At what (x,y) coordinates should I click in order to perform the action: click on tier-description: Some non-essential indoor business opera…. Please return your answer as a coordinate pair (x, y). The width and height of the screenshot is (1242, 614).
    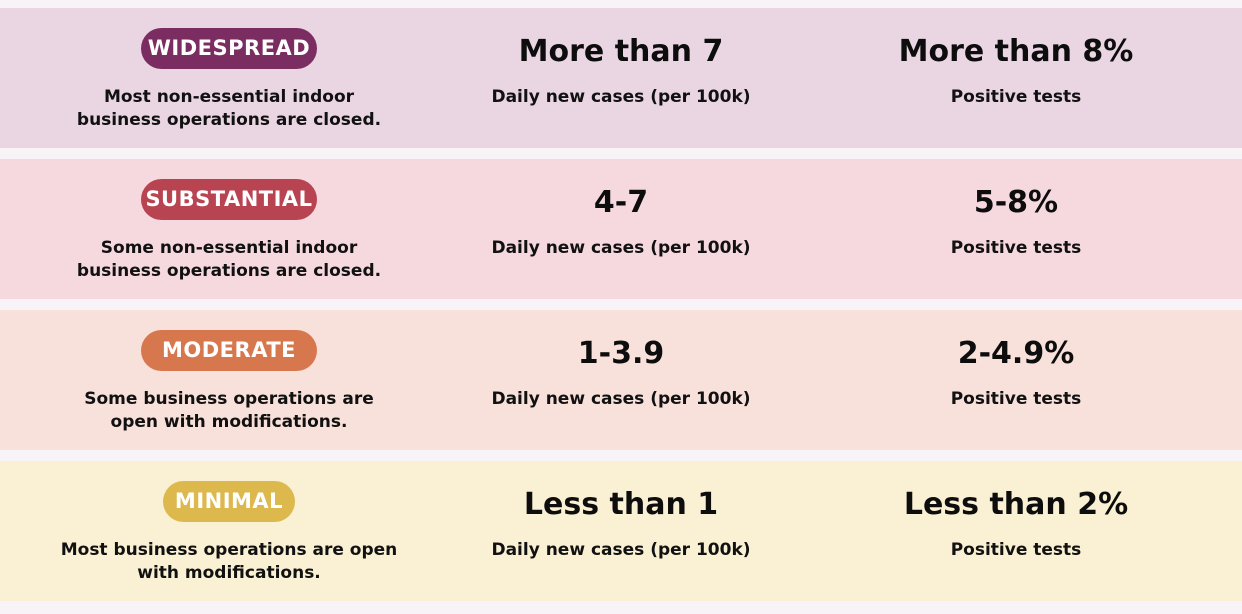
    Looking at the image, I should click on (229, 259).